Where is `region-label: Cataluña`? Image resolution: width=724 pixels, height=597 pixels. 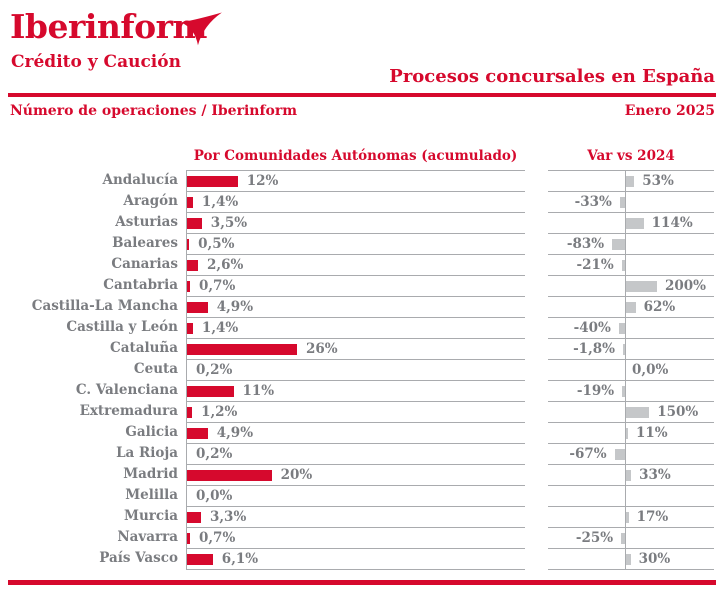 region-label: Cataluña is located at coordinates (144, 348).